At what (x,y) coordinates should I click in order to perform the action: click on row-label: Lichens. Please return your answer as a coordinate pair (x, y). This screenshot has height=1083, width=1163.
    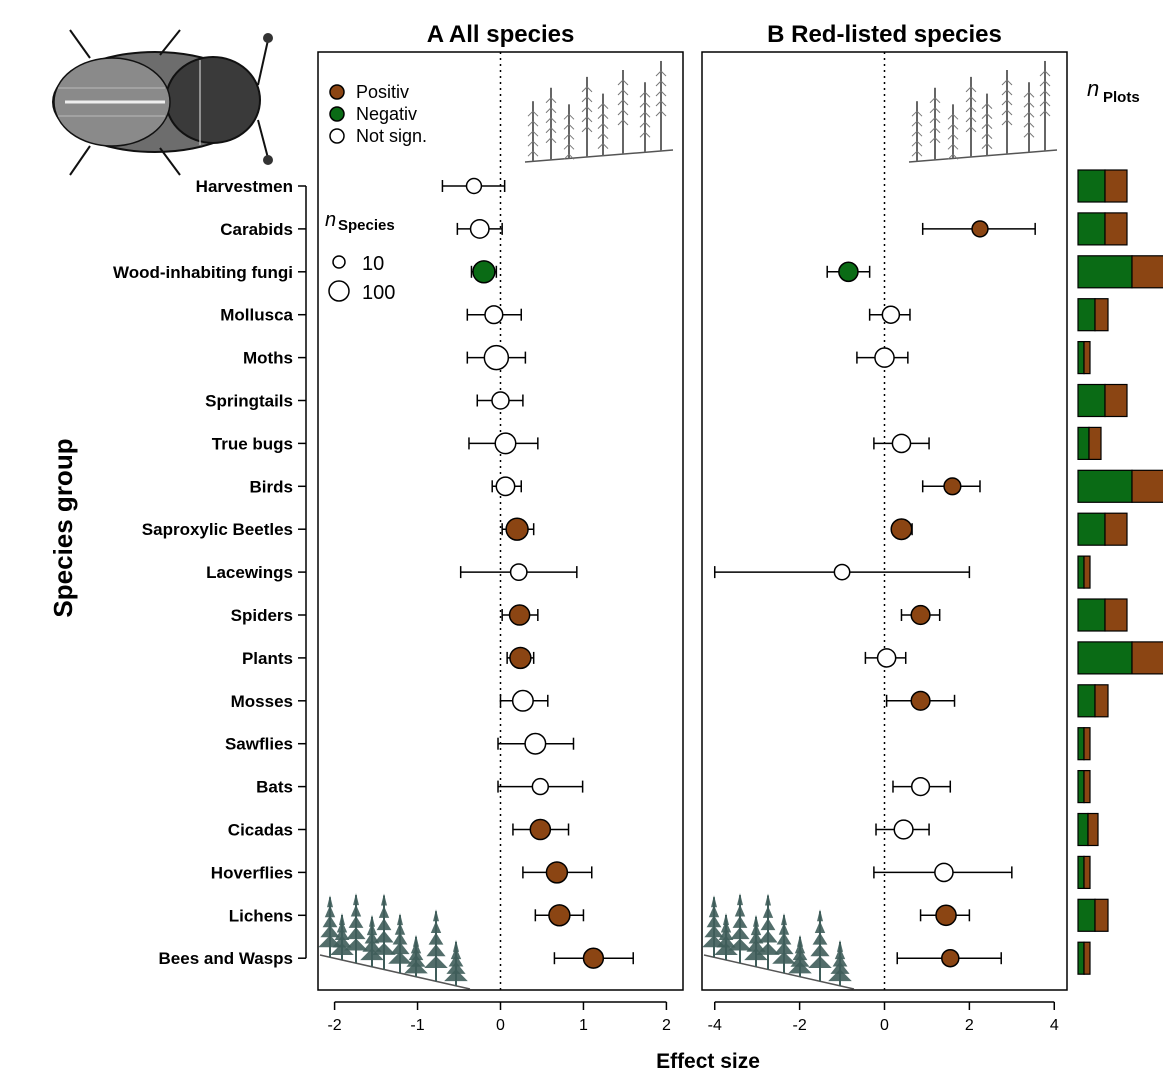
    Looking at the image, I should click on (261, 915).